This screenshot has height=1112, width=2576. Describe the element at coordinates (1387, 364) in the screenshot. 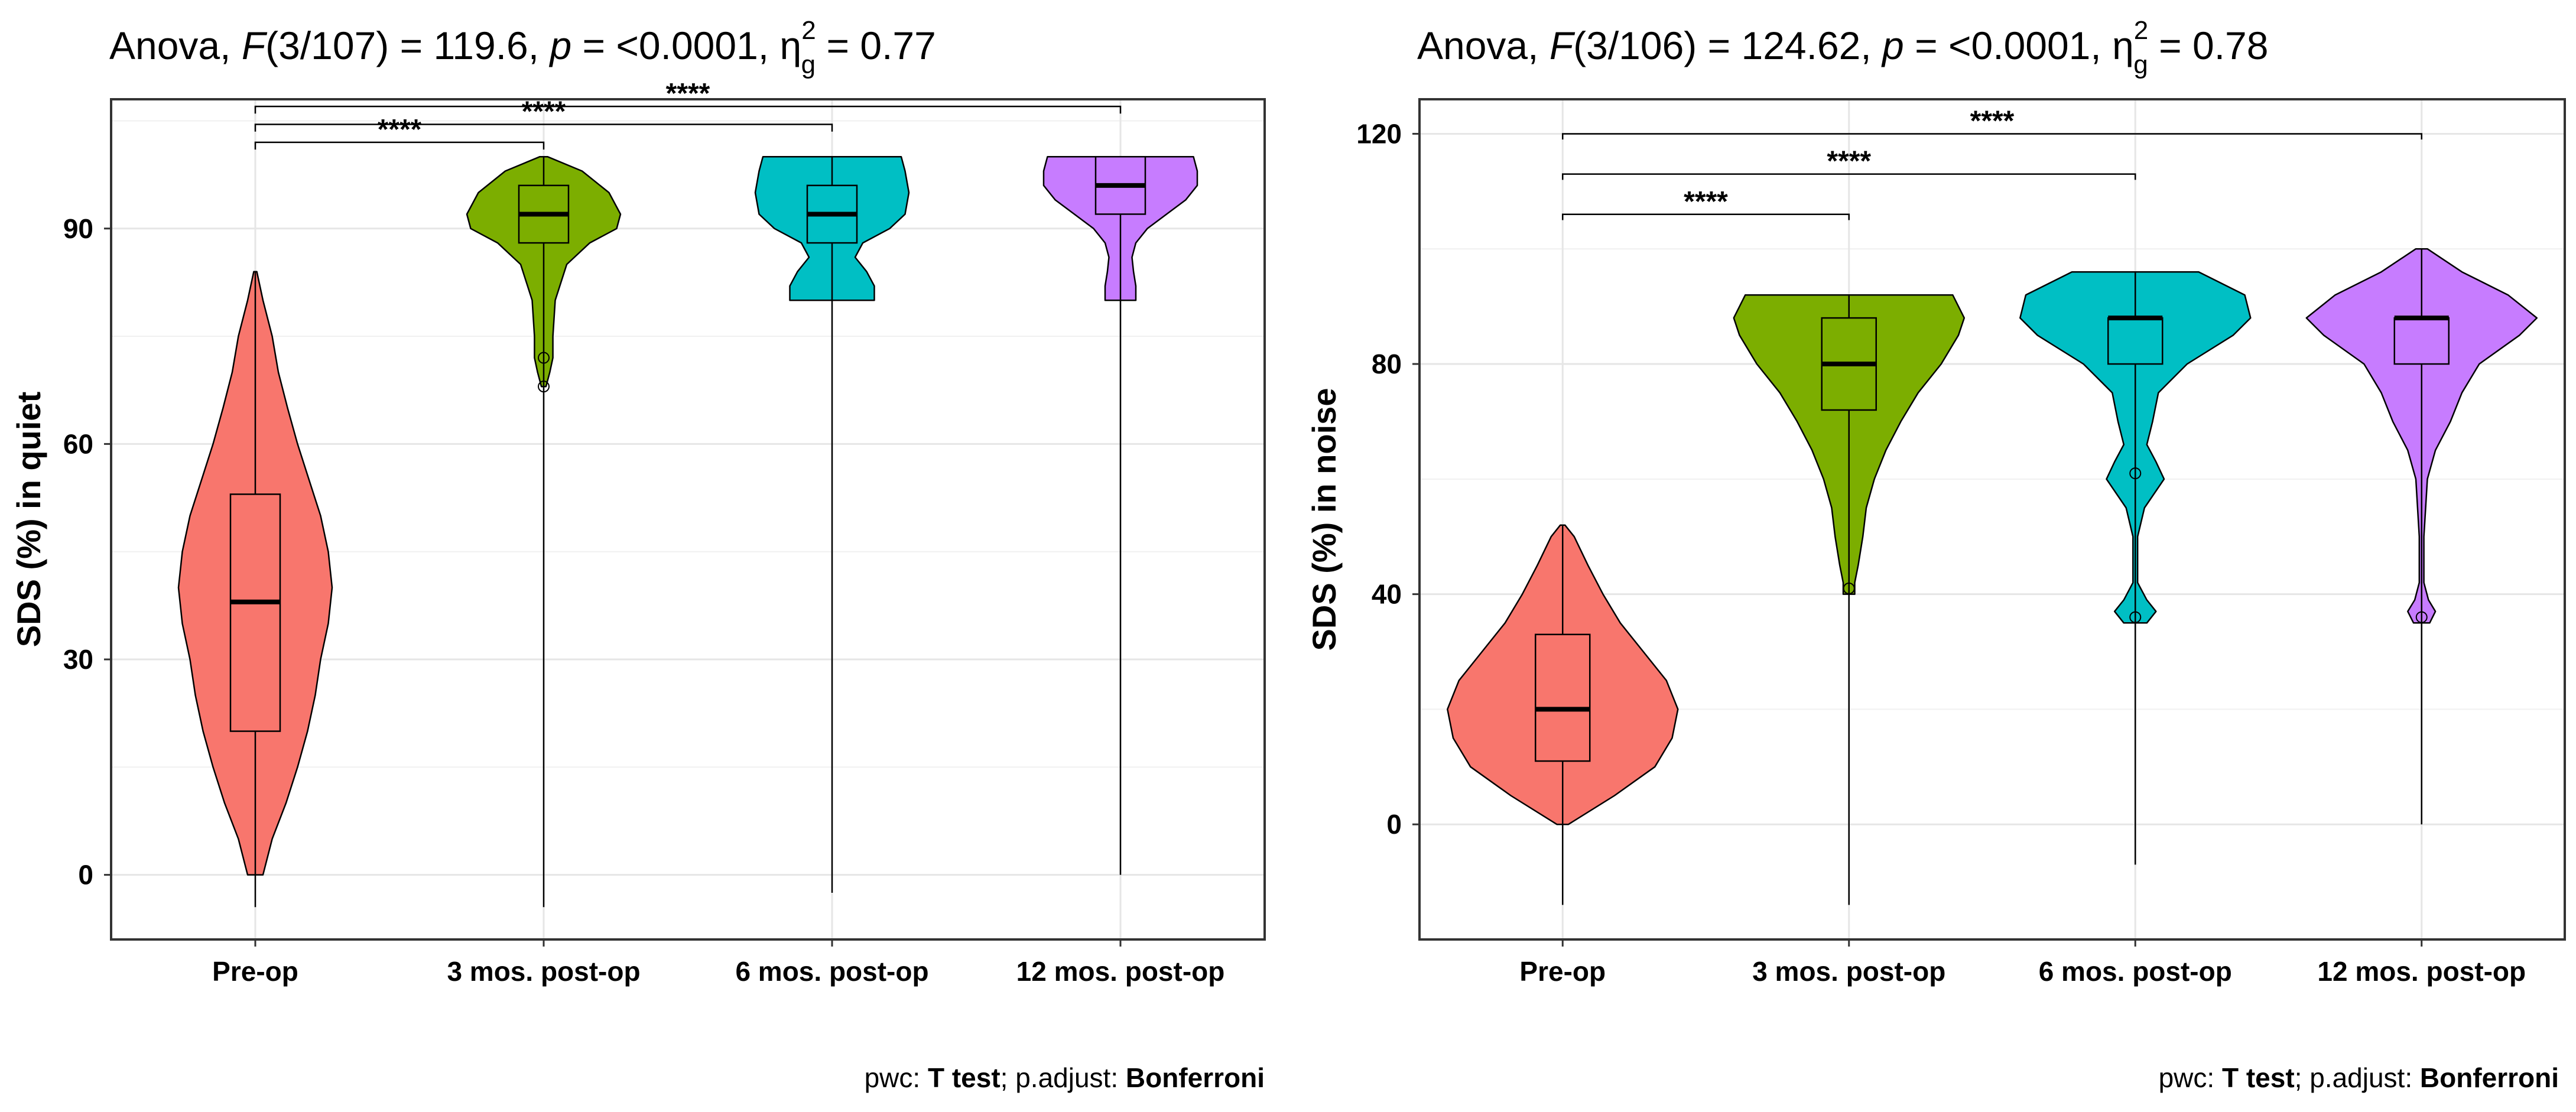

I see `y-tick-label: 80` at that location.